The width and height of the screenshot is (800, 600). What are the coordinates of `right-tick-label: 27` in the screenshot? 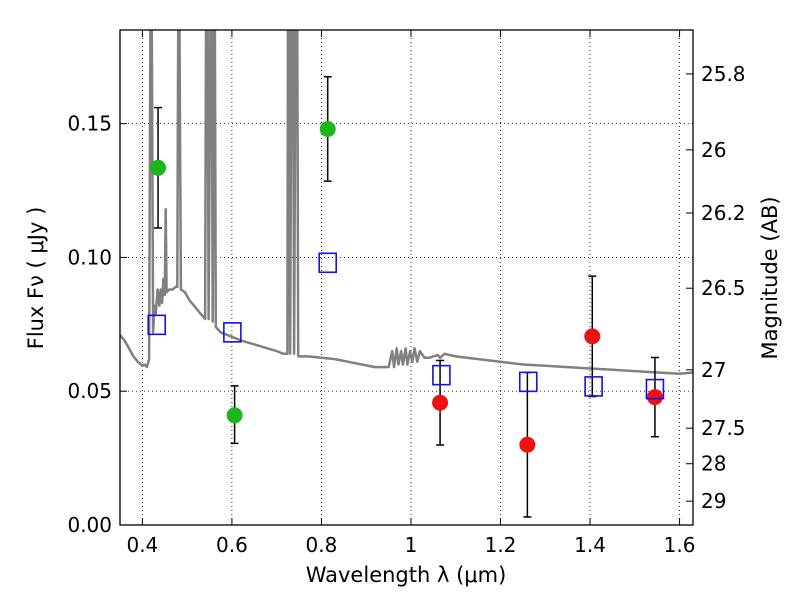 It's located at (713, 370).